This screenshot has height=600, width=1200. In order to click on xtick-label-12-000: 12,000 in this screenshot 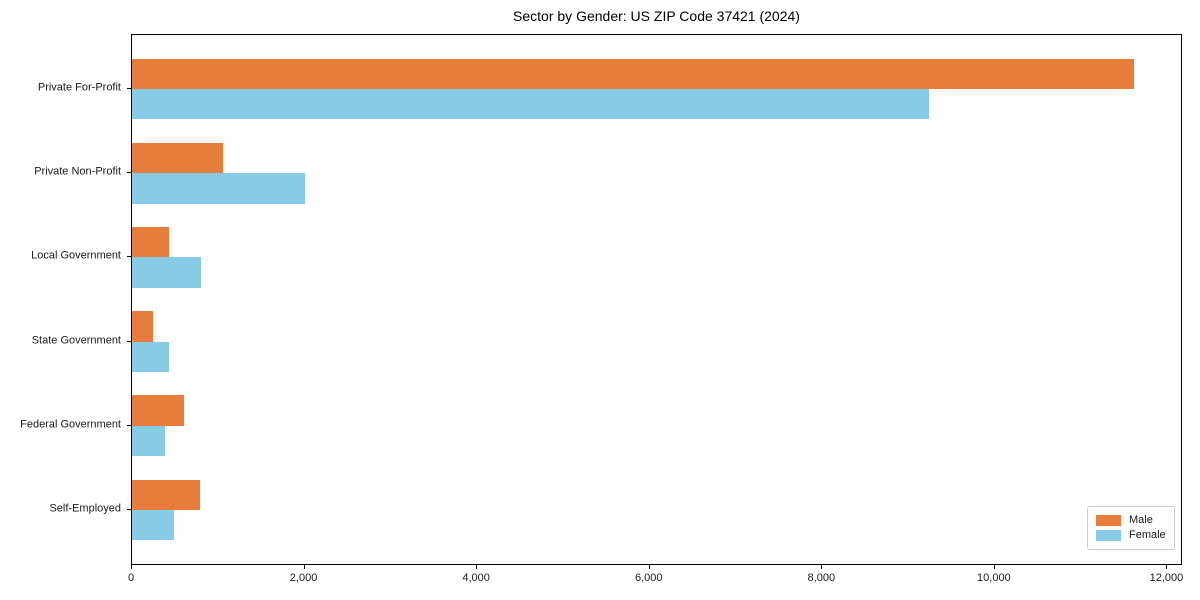, I will do `click(1166, 578)`.